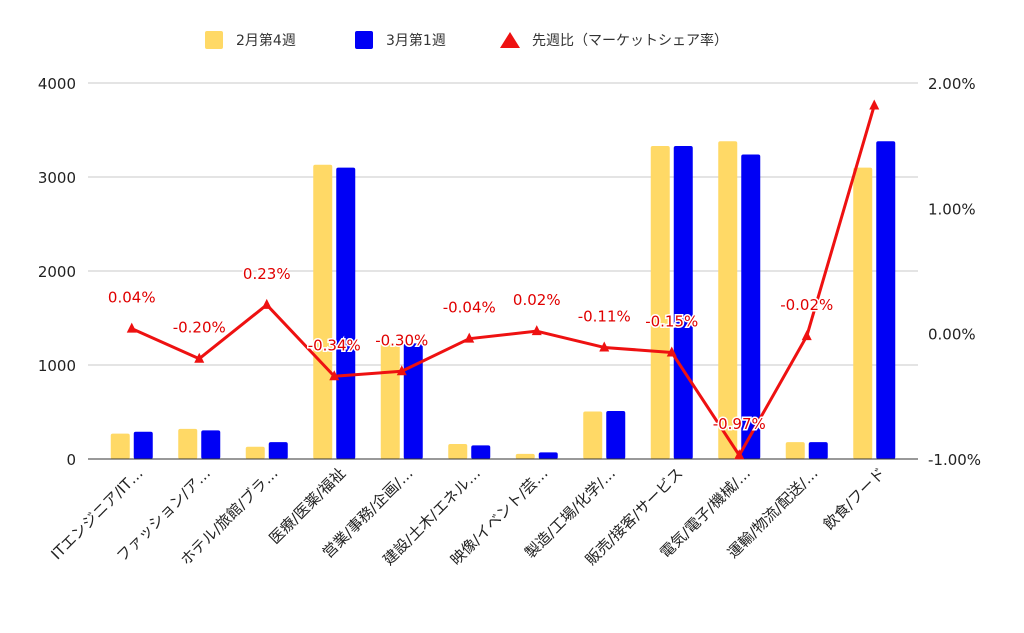 The width and height of the screenshot is (1024, 633). What do you see at coordinates (469, 308) in the screenshot?
I see `share-data-label: -0.04%` at bounding box center [469, 308].